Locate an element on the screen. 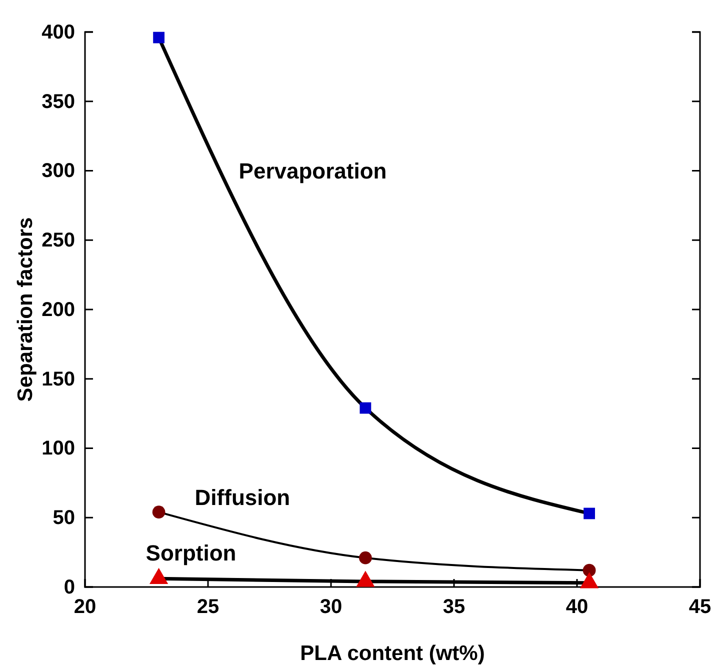 The width and height of the screenshot is (717, 669). y-tick-label: 250 is located at coordinates (58, 241).